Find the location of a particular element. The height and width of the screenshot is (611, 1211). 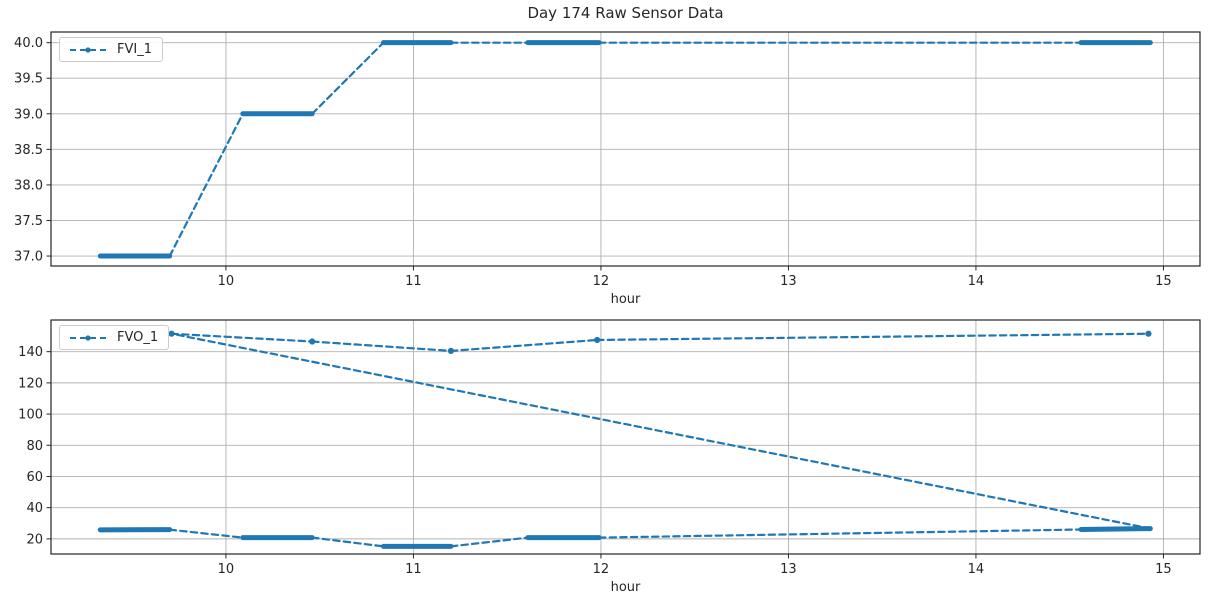

y-tick-label: 80 is located at coordinates (34, 446).